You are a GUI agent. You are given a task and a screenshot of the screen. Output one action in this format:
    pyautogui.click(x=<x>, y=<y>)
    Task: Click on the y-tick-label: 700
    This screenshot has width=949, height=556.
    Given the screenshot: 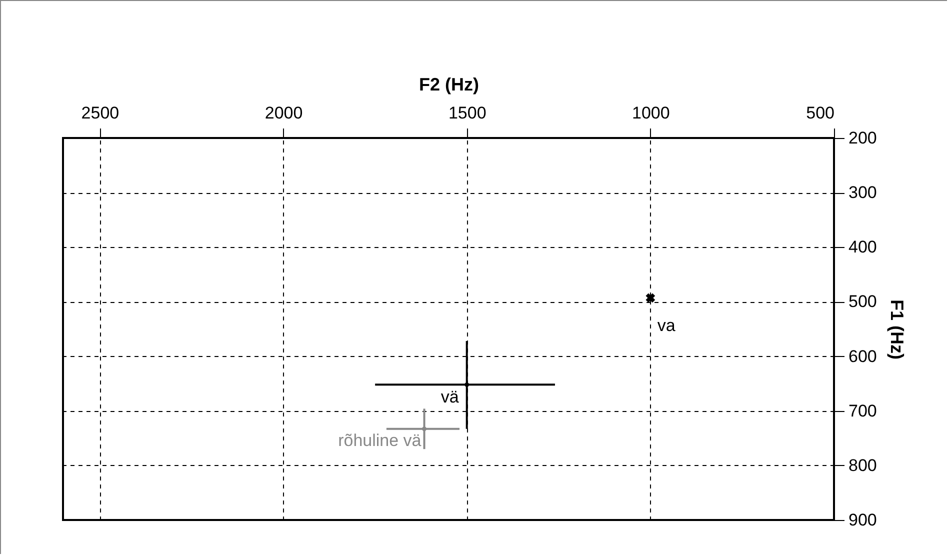 What is the action you would take?
    pyautogui.click(x=862, y=410)
    